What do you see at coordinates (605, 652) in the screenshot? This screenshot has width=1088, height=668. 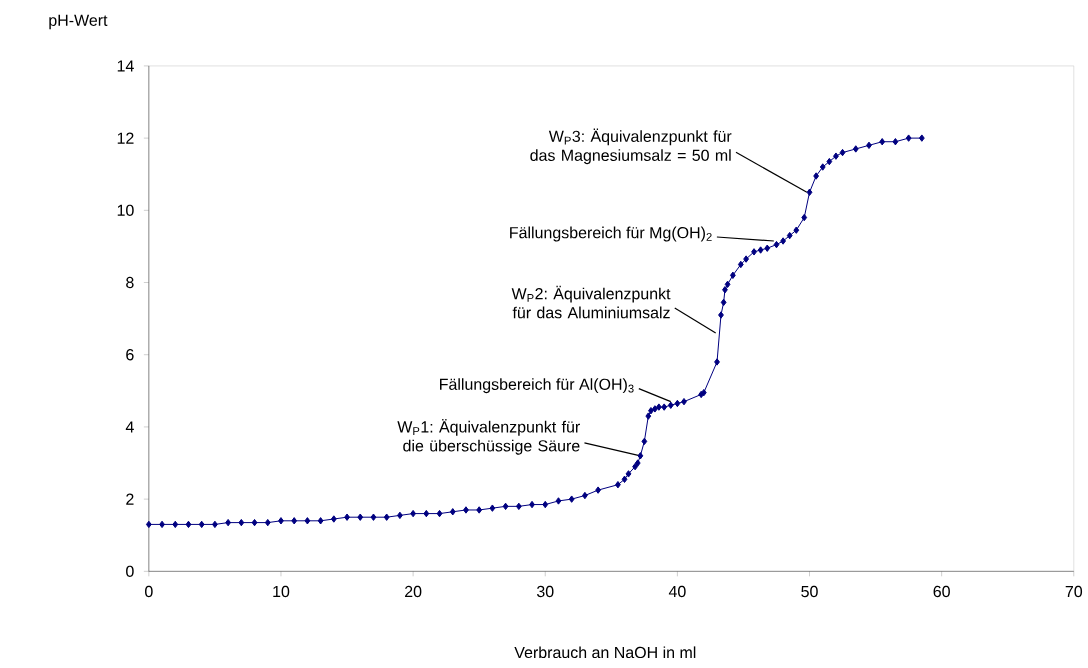 I see `x-axis-title: Verbrauch an NaOH in ml` at bounding box center [605, 652].